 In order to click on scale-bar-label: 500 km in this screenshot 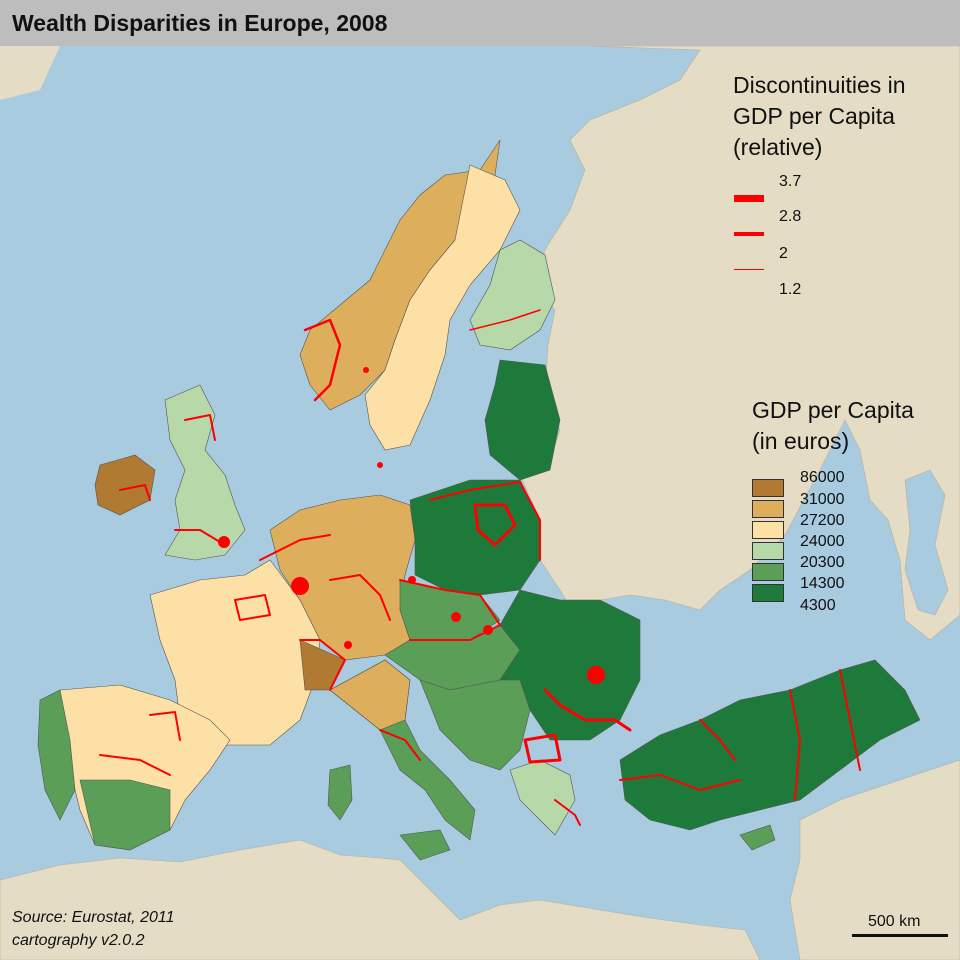, I will do `click(894, 921)`.